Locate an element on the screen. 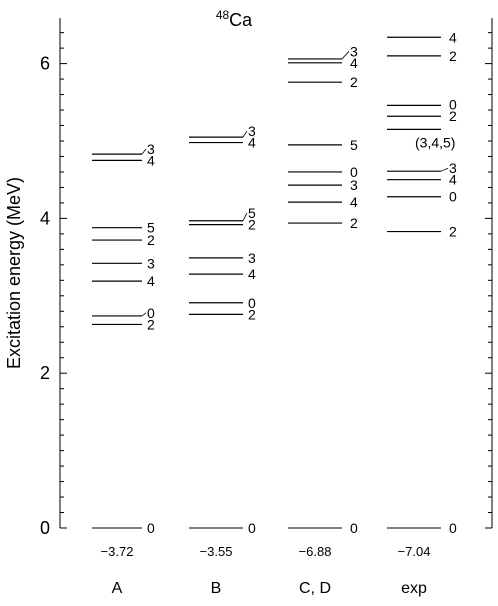 This screenshot has width=498, height=606. y-tick-label: 2 is located at coordinates (45, 373).